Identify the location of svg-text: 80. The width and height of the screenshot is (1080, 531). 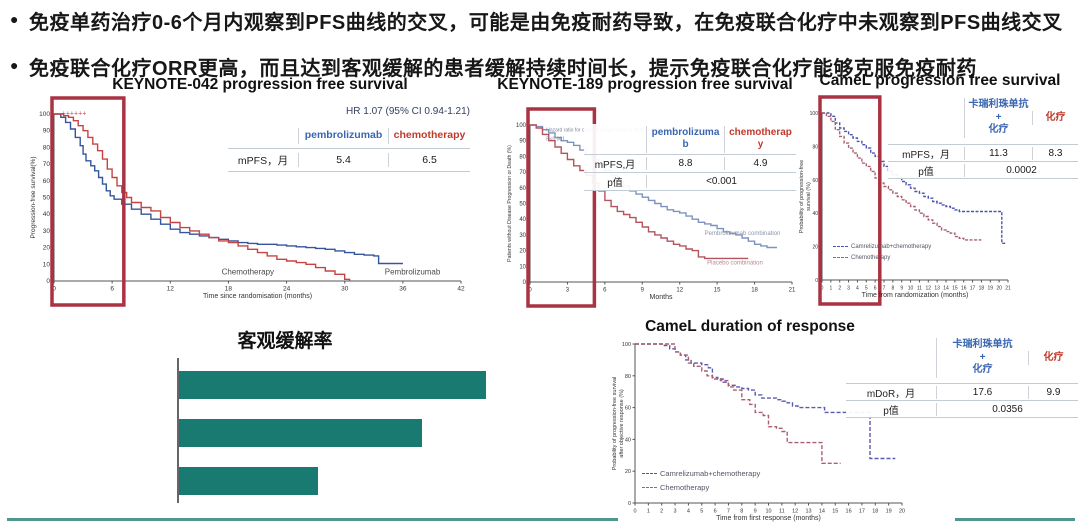
(815, 147).